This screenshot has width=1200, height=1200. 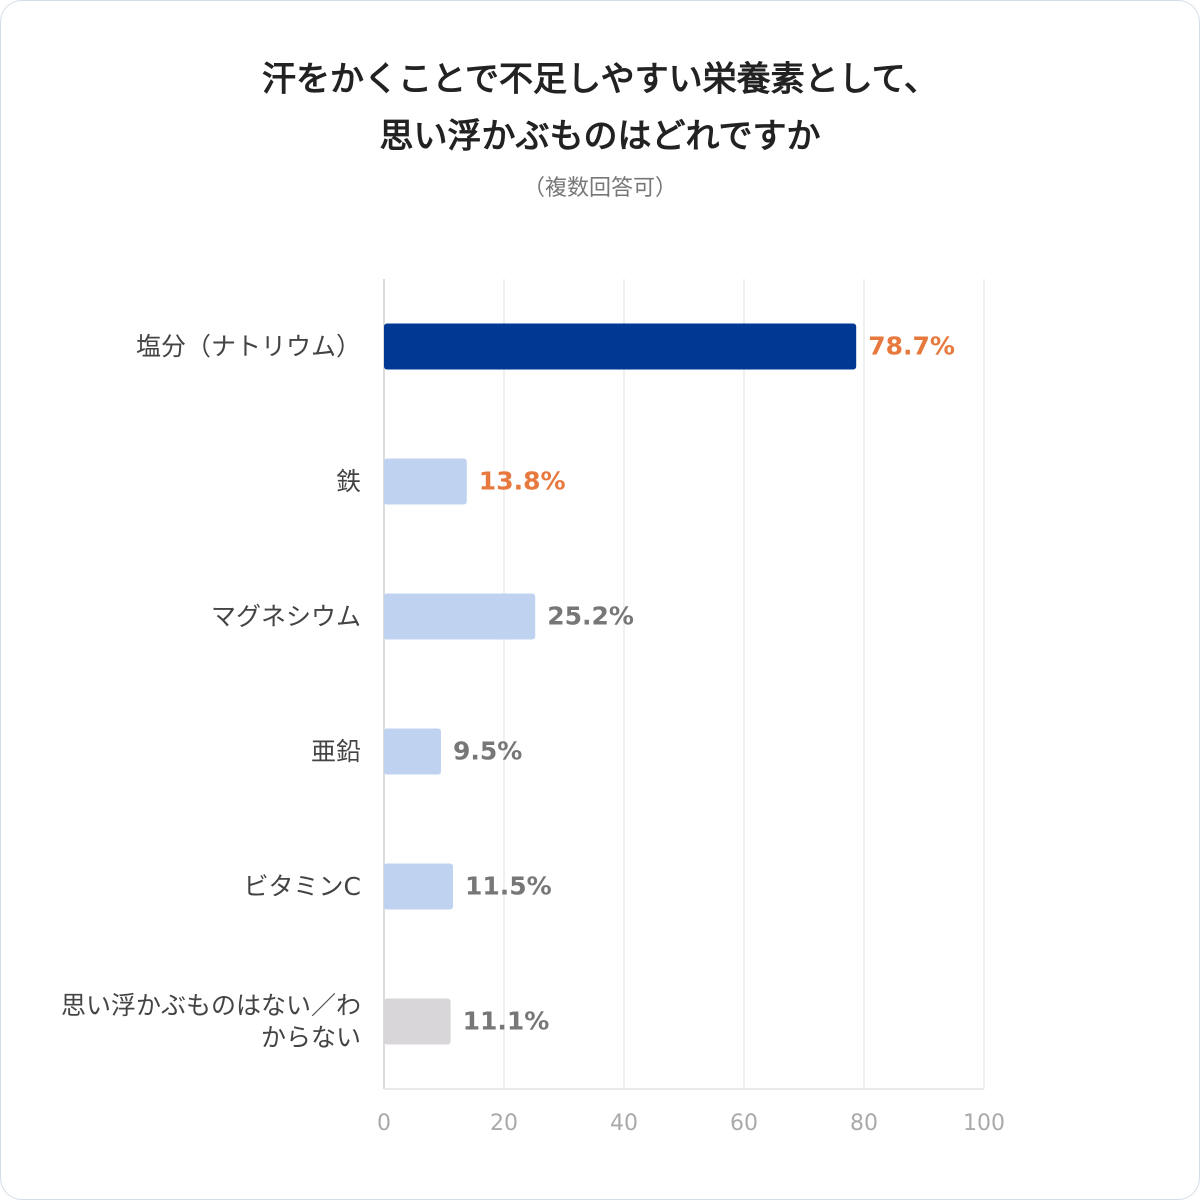 What do you see at coordinates (984, 1123) in the screenshot?
I see `x-tick-label: 100` at bounding box center [984, 1123].